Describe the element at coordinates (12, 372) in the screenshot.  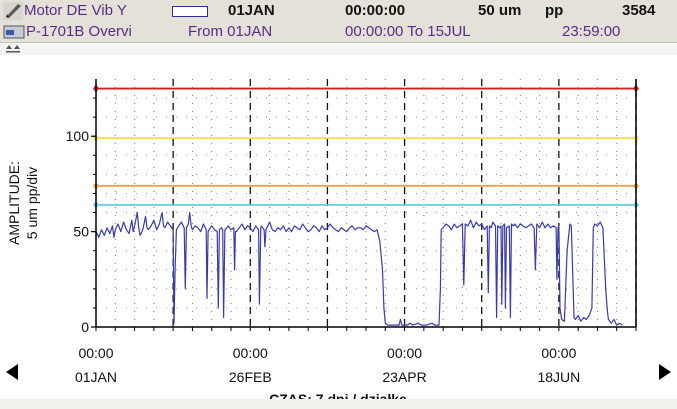
I see `scroll-left-arrow` at that location.